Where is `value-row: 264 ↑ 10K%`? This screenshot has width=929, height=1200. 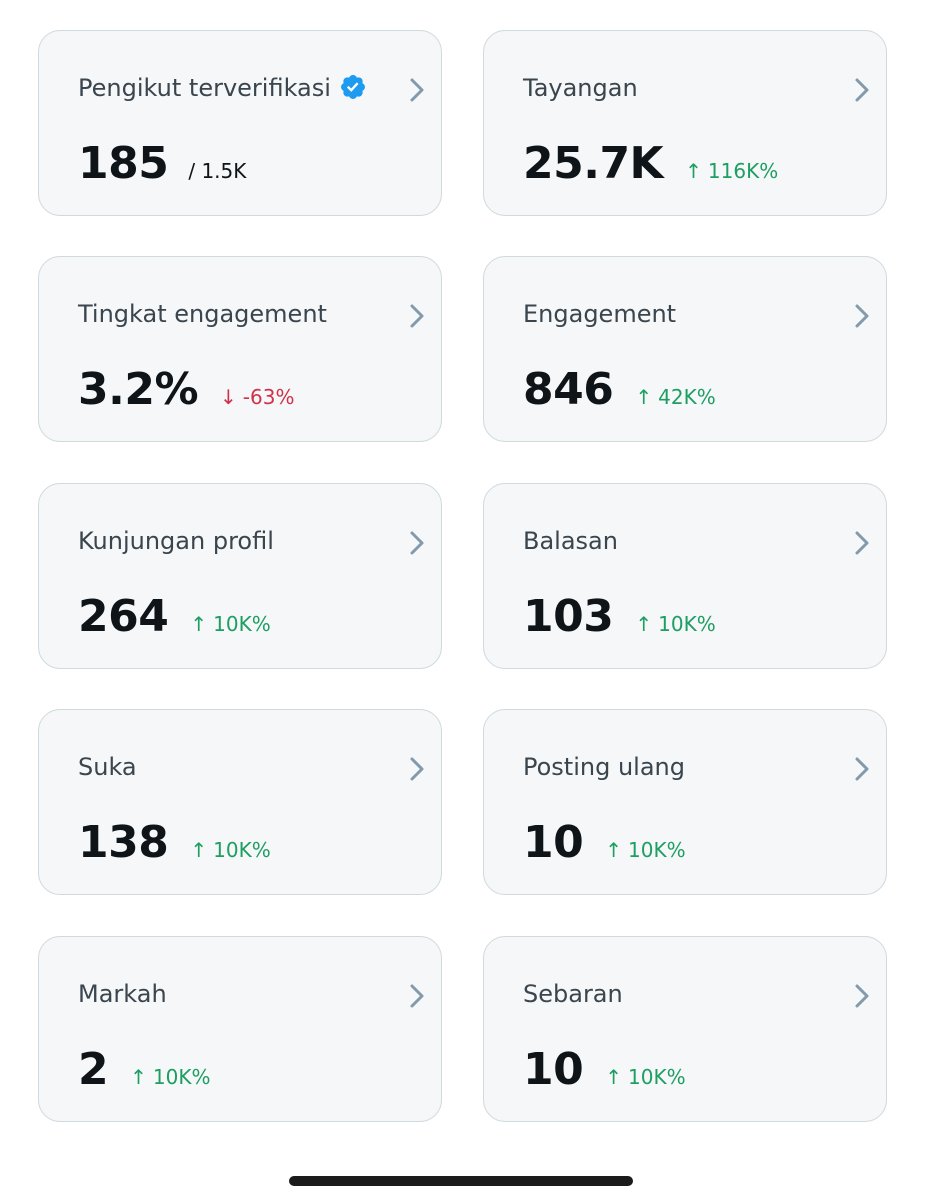
value-row: 264 ↑ 10K% is located at coordinates (174, 617).